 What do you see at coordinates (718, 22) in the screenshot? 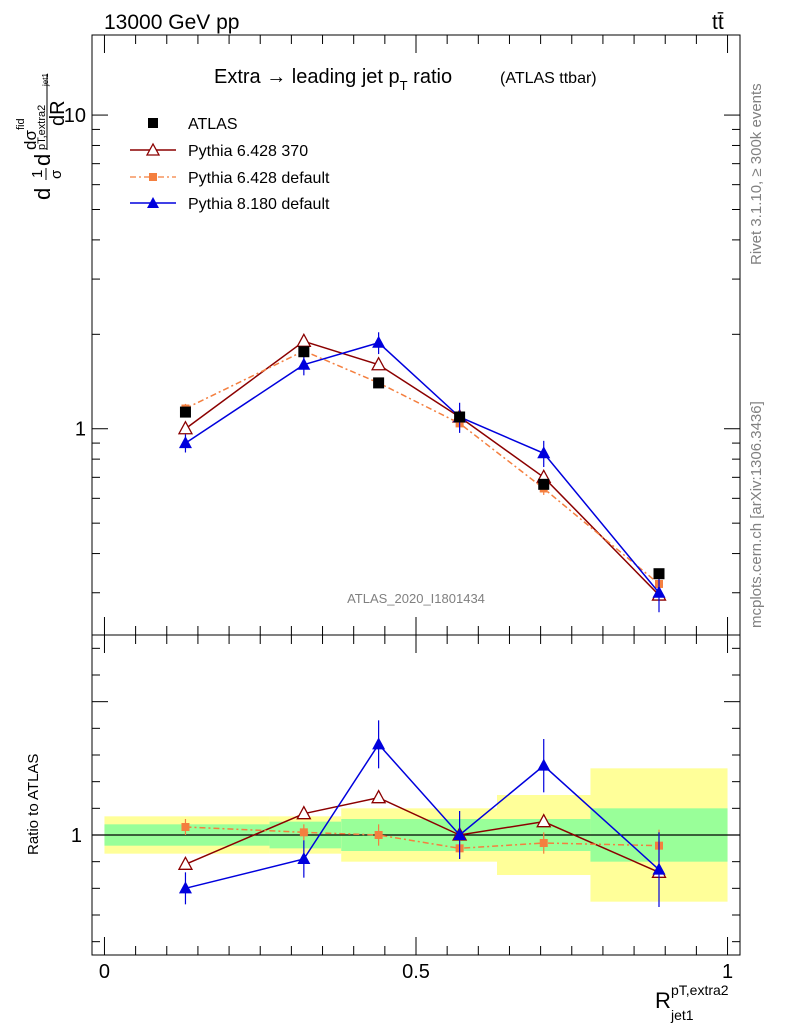
I see `process-label: tt̄` at bounding box center [718, 22].